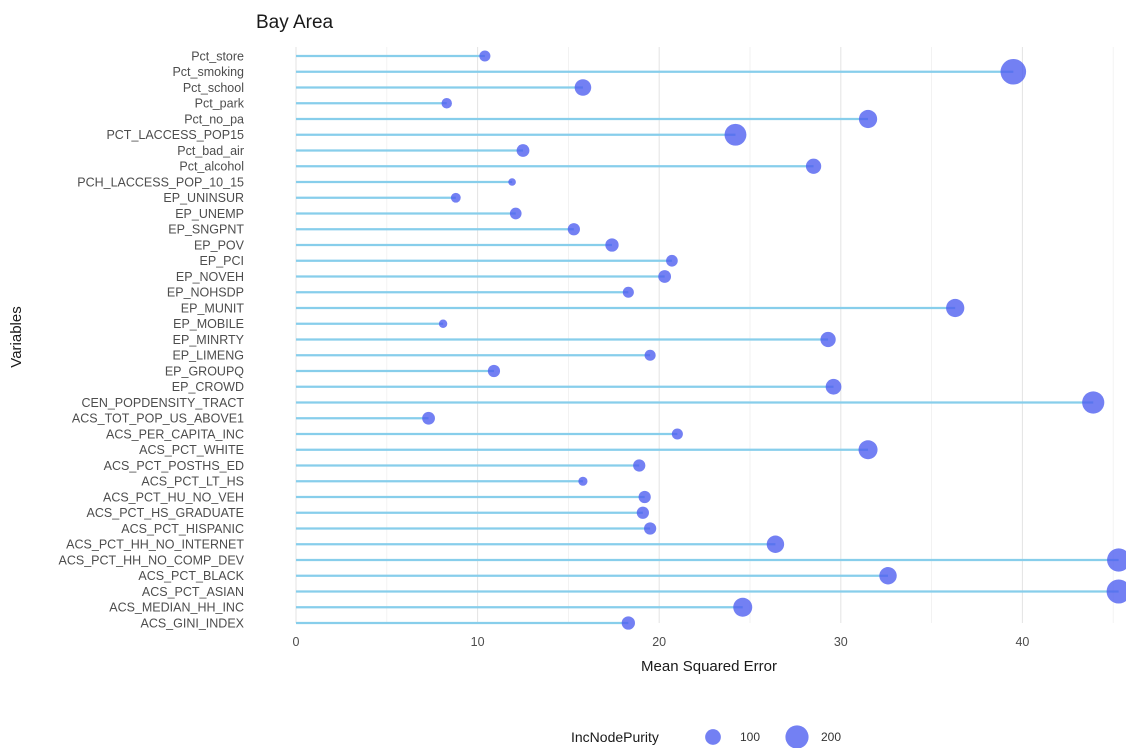 The height and width of the screenshot is (748, 1126). Describe the element at coordinates (296, 642) in the screenshot. I see `x-tick-label: 0` at that location.